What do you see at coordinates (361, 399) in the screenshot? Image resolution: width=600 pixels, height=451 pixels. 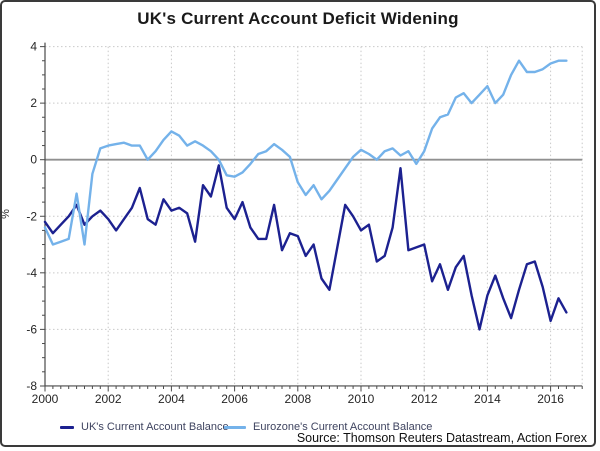 I see `x-tick-label: 2010` at bounding box center [361, 399].